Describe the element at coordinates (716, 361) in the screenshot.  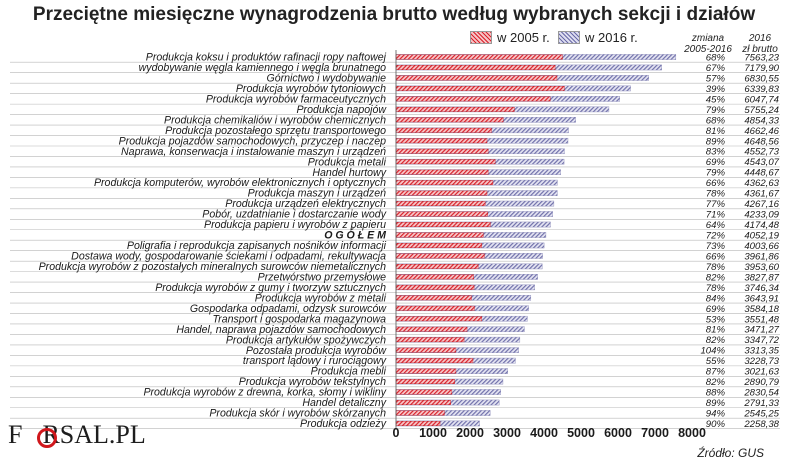
I see `change-label: 55%` at that location.